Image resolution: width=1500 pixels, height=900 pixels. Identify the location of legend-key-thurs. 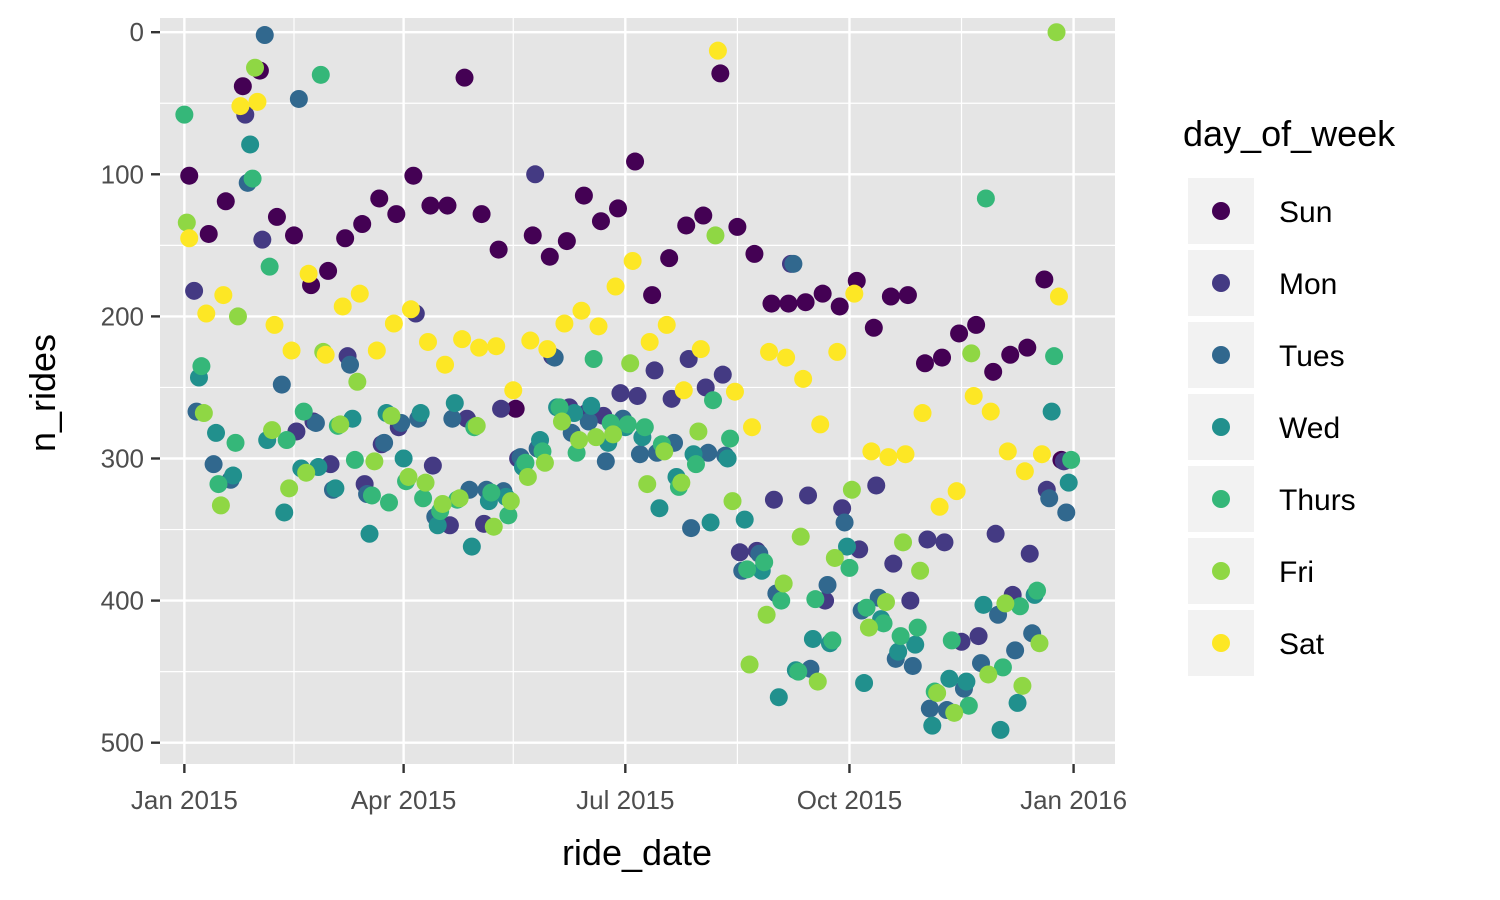
(1221, 499).